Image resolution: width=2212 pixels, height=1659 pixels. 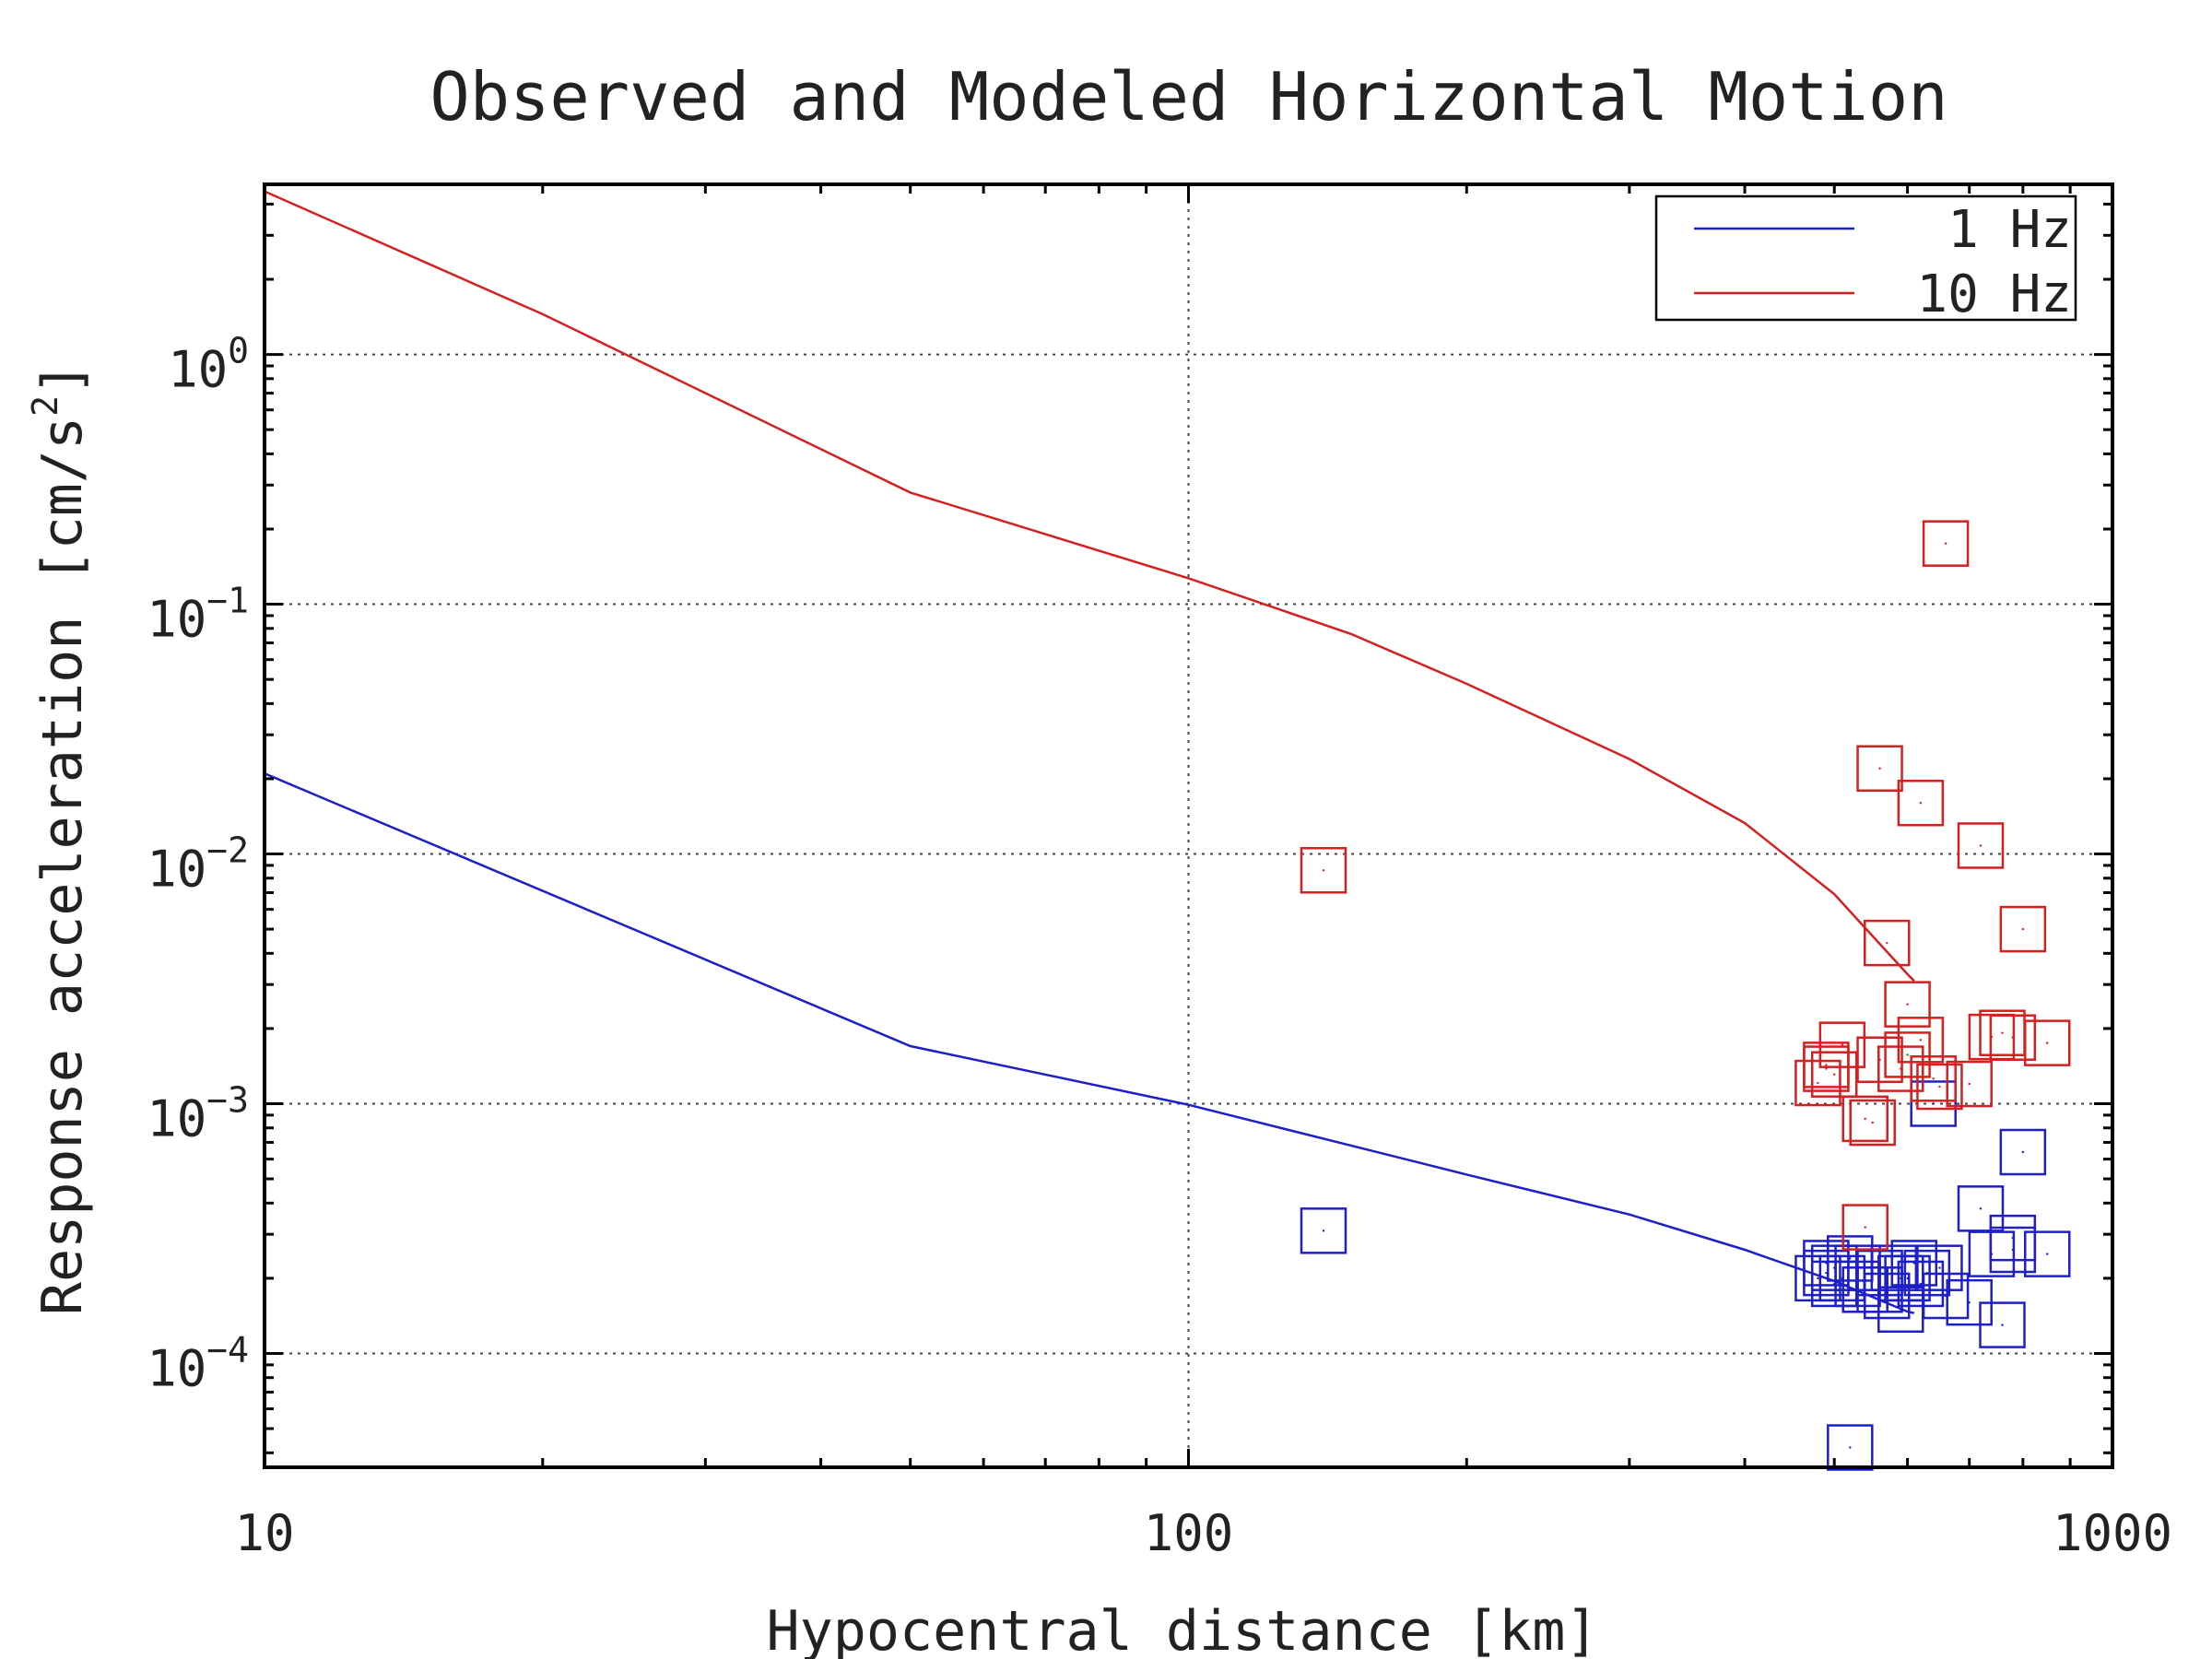 What do you see at coordinates (45, 406) in the screenshot?
I see `y-axis-label-exponent: 2` at bounding box center [45, 406].